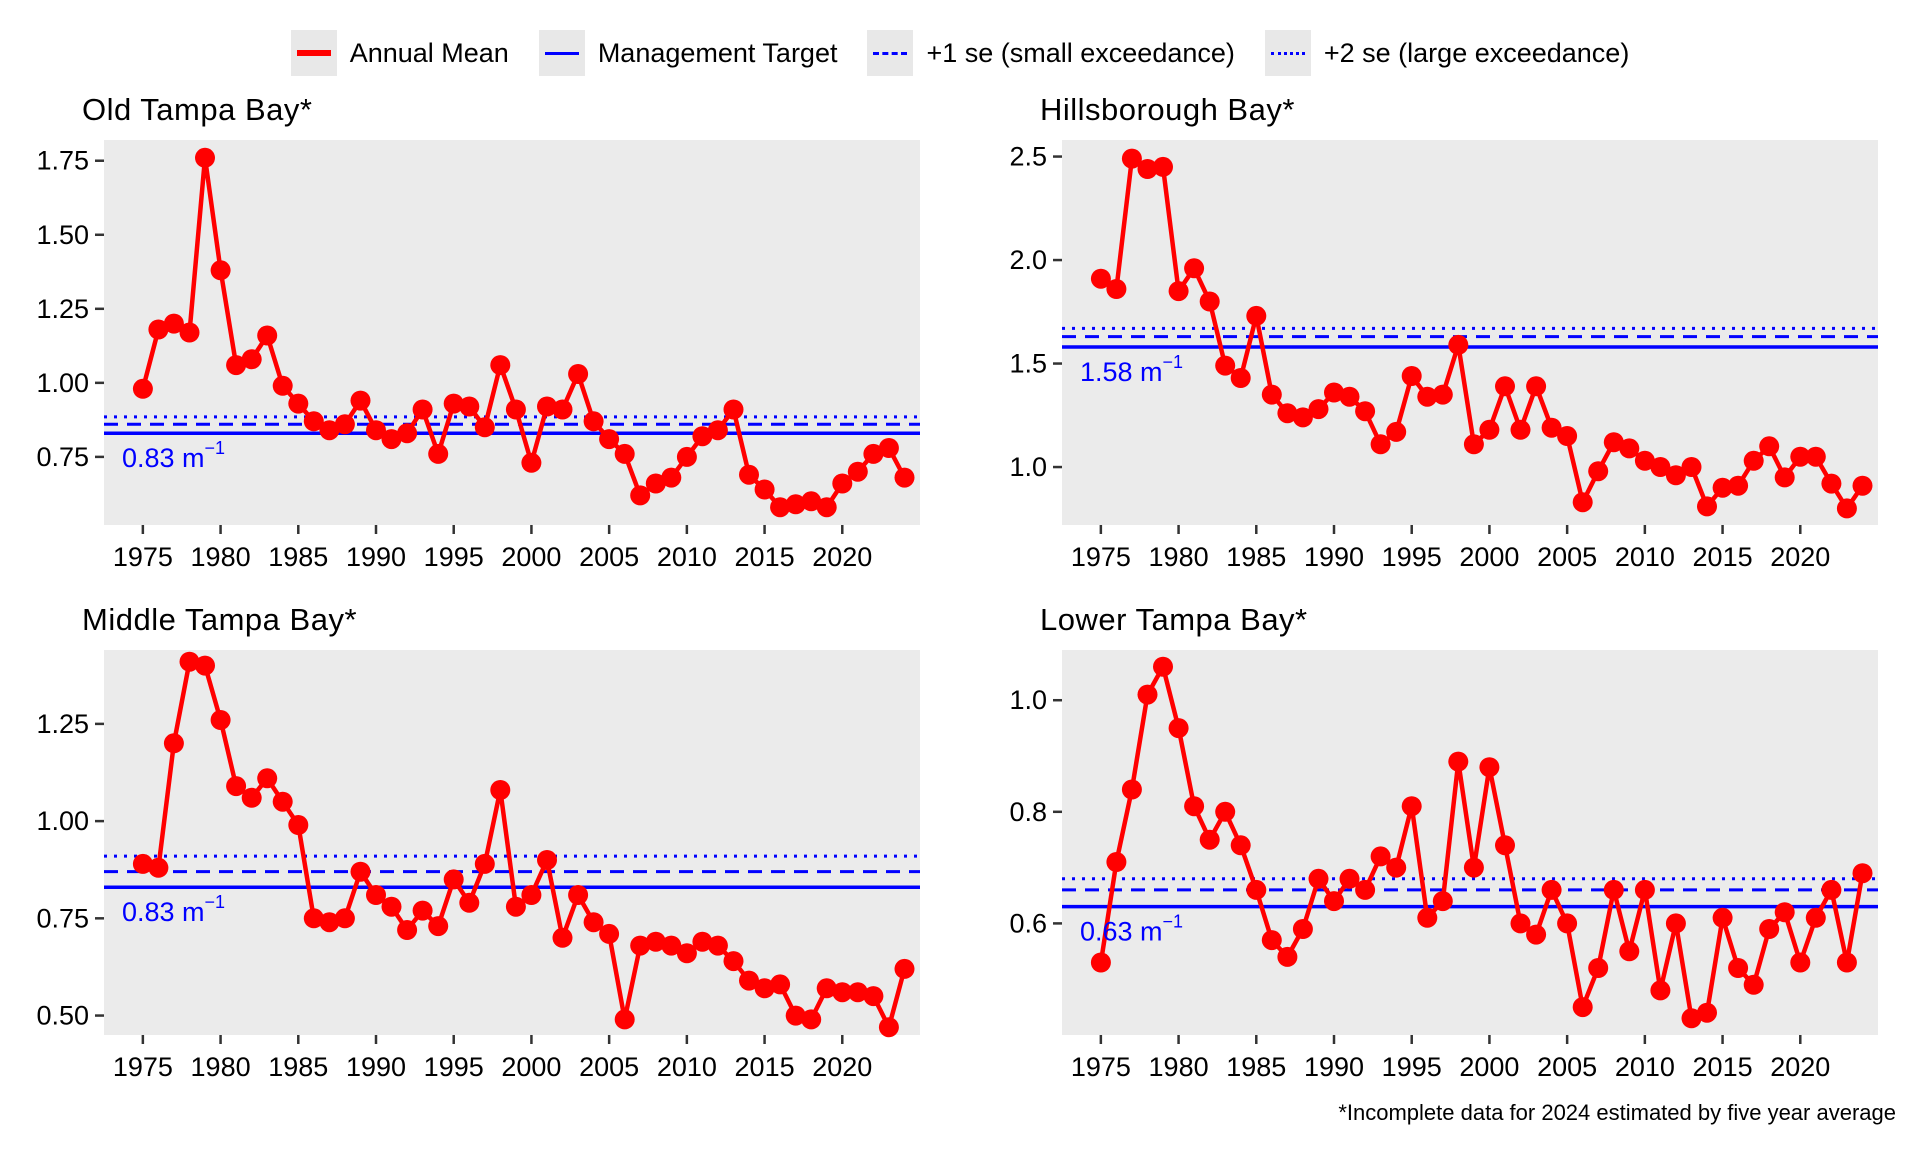 This screenshot has width=1920, height=1152. What do you see at coordinates (1412, 557) in the screenshot?
I see `x-tick-label: 1995` at bounding box center [1412, 557].